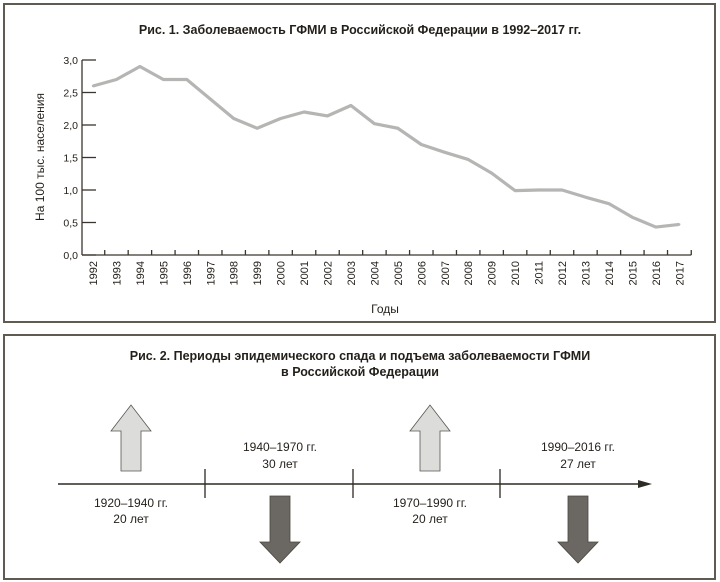 The width and height of the screenshot is (720, 582). What do you see at coordinates (680, 273) in the screenshot?
I see `x-tick-label: 2017` at bounding box center [680, 273].